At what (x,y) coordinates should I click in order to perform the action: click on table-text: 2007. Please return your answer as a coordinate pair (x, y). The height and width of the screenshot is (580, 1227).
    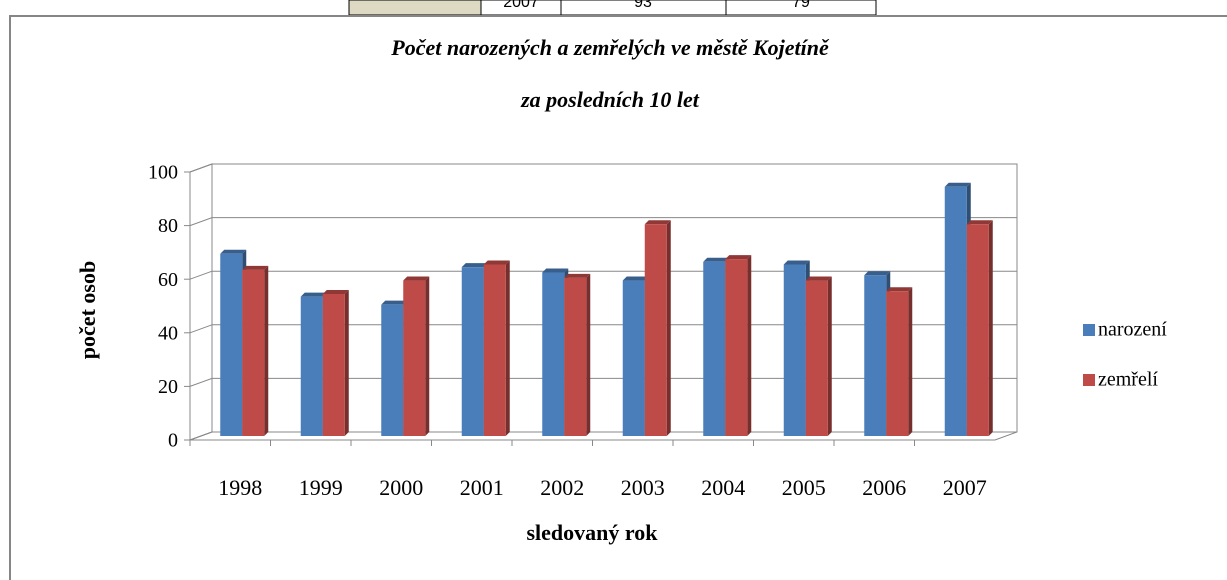
    Looking at the image, I should click on (521, 5).